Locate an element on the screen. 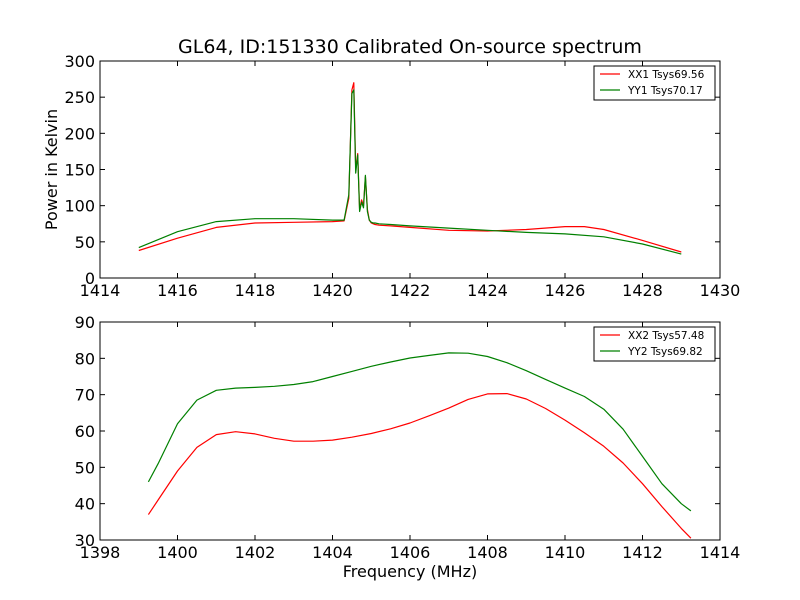 The height and width of the screenshot is (600, 800). bottom-x-tick-label: 1414 is located at coordinates (720, 552).